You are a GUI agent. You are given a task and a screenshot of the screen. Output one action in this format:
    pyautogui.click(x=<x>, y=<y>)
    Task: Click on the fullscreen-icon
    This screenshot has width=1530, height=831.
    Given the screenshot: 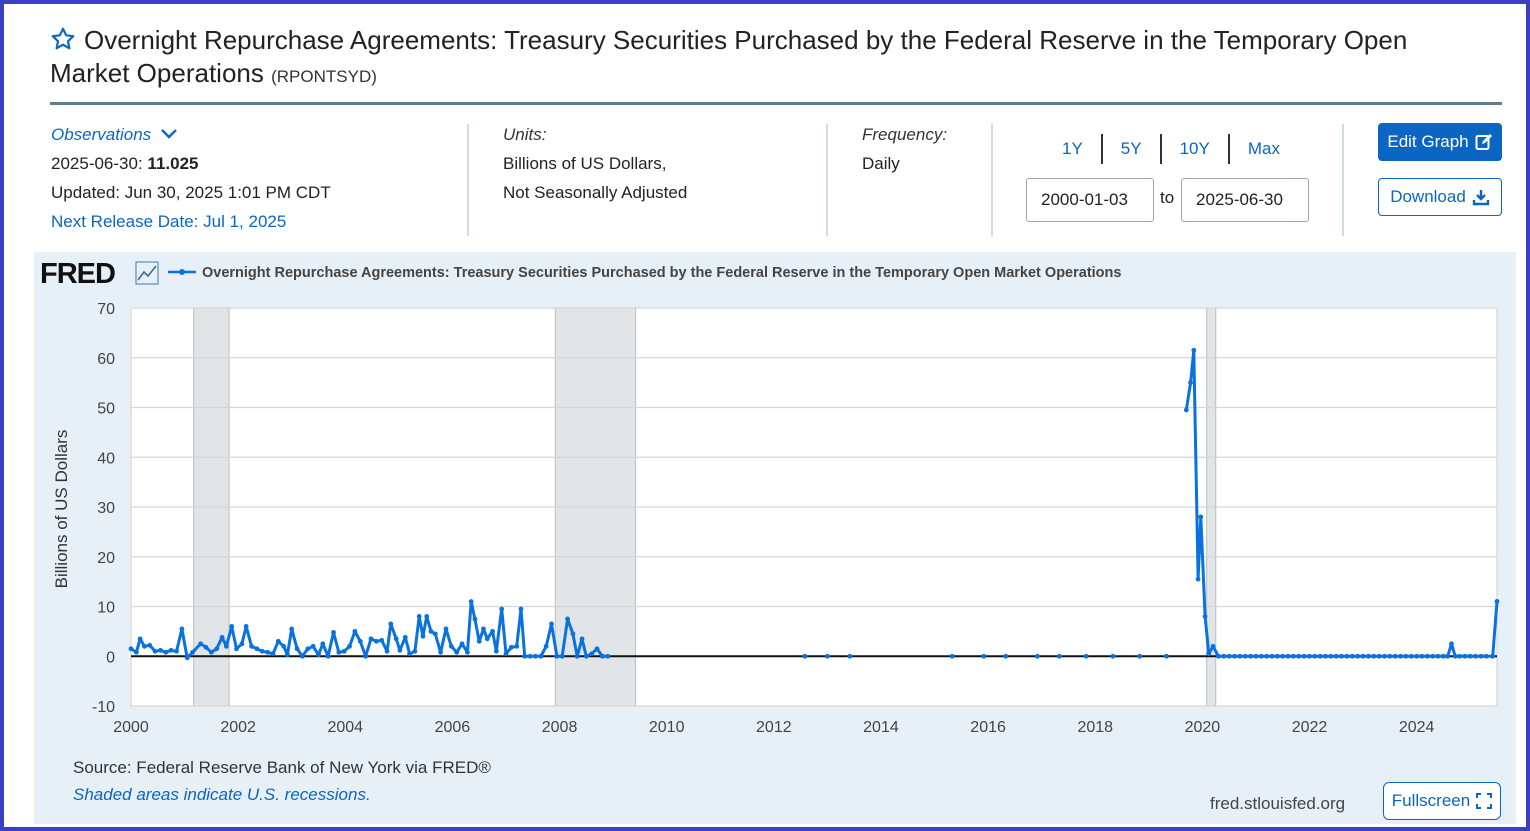 What is the action you would take?
    pyautogui.click(x=1484, y=801)
    